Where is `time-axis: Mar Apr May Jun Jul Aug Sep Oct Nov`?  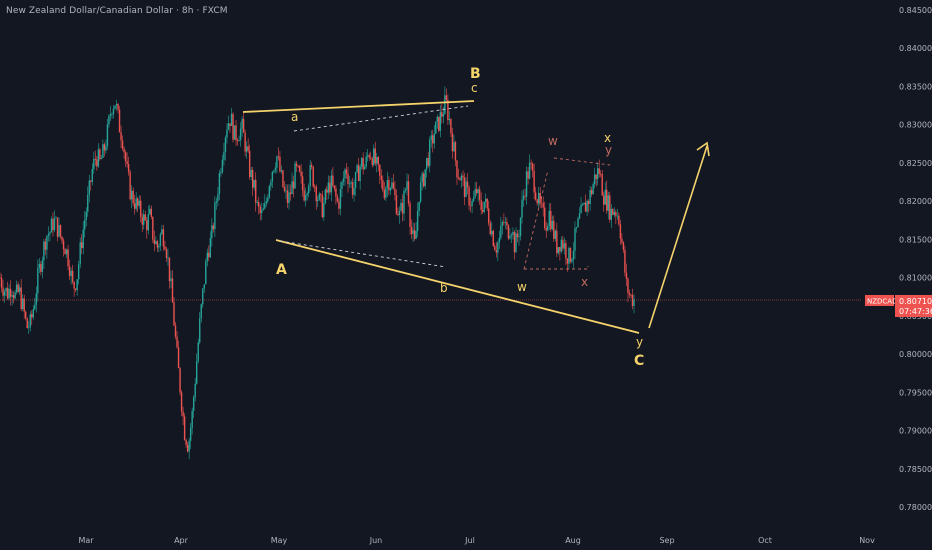
time-axis: Mar Apr May Jun Jul Aug Sep Oct Nov is located at coordinates (476, 540).